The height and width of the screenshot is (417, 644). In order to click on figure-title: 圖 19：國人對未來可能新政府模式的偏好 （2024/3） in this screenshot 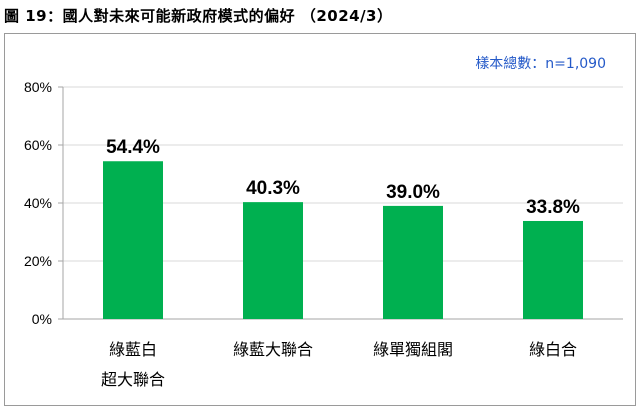, I will do `click(198, 16)`.